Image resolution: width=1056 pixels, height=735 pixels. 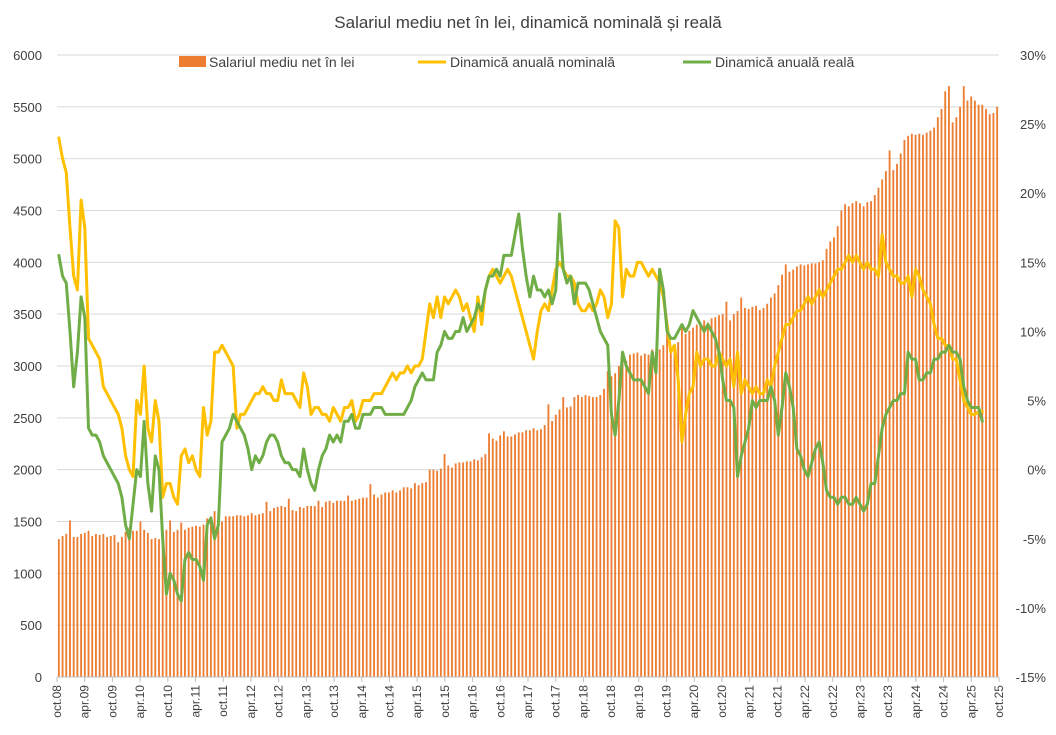 I want to click on y-left-tick-label: 4500, so click(x=27, y=211).